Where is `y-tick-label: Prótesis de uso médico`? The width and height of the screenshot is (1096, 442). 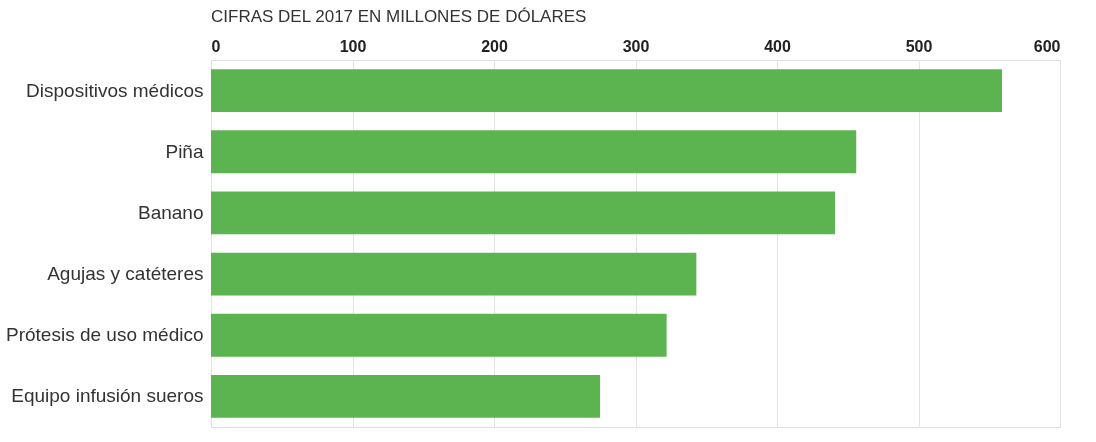 y-tick-label: Prótesis de uso médico is located at coordinates (105, 335).